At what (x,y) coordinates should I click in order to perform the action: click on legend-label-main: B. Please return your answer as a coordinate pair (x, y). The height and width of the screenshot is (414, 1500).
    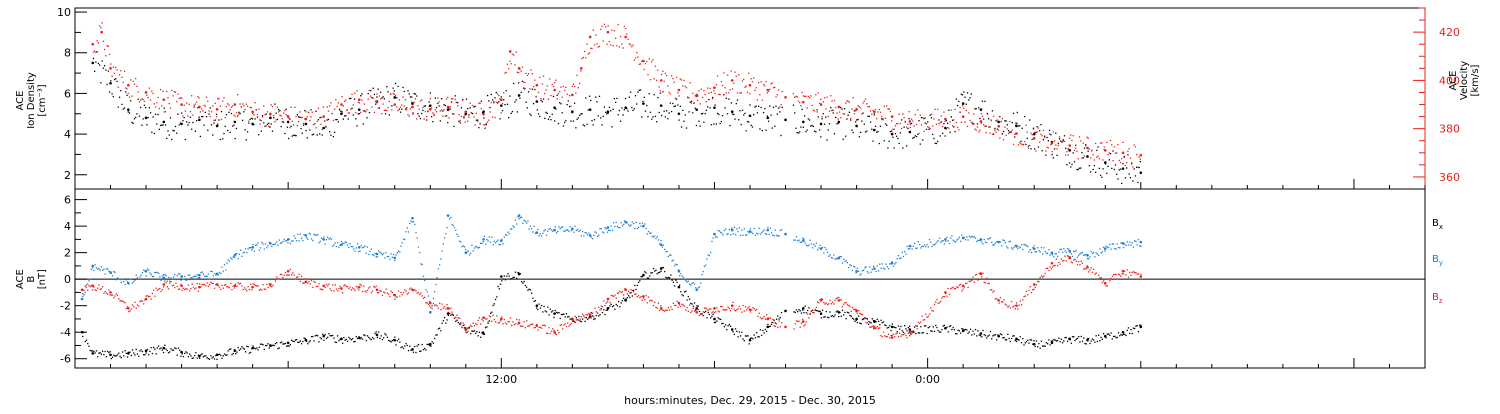
    Looking at the image, I should click on (1435, 297).